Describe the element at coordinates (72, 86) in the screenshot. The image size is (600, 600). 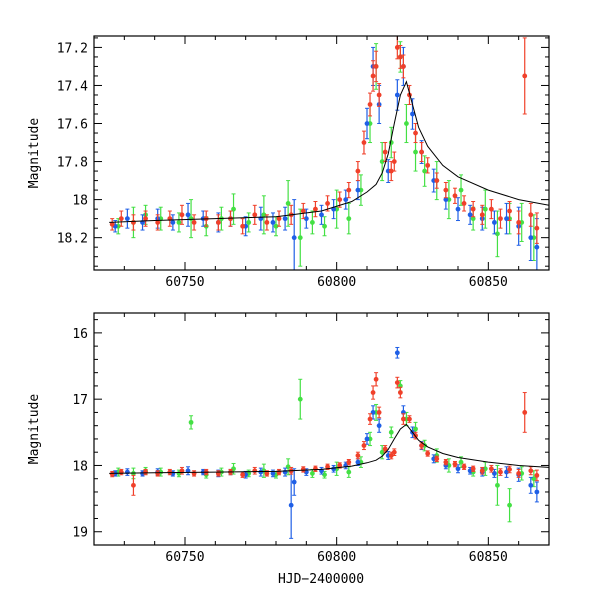
I see `y-tick-label: 17.4` at that location.